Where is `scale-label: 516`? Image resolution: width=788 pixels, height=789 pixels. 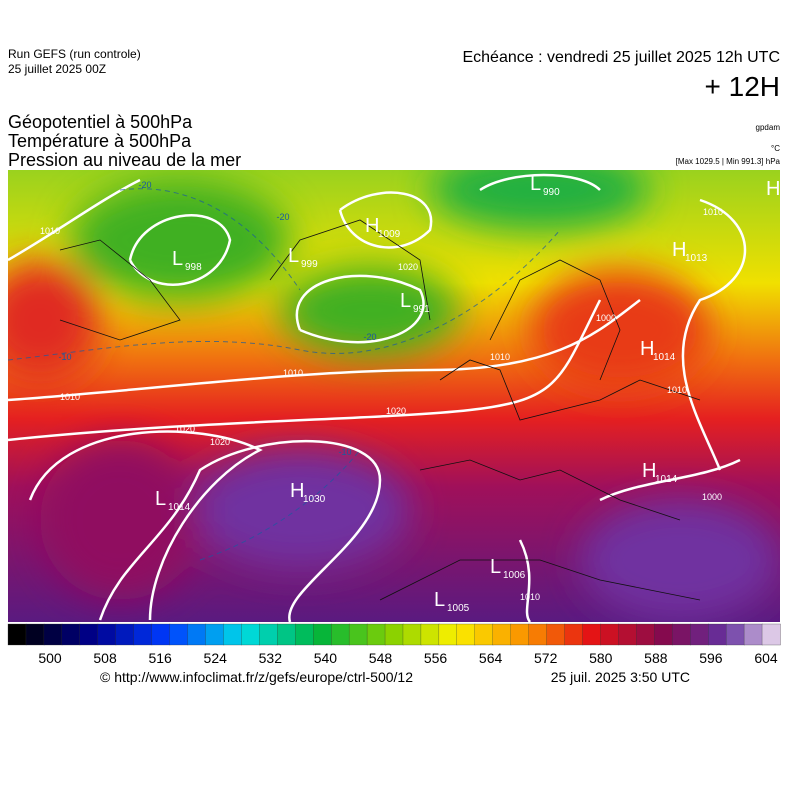 scale-label: 516 is located at coordinates (160, 658).